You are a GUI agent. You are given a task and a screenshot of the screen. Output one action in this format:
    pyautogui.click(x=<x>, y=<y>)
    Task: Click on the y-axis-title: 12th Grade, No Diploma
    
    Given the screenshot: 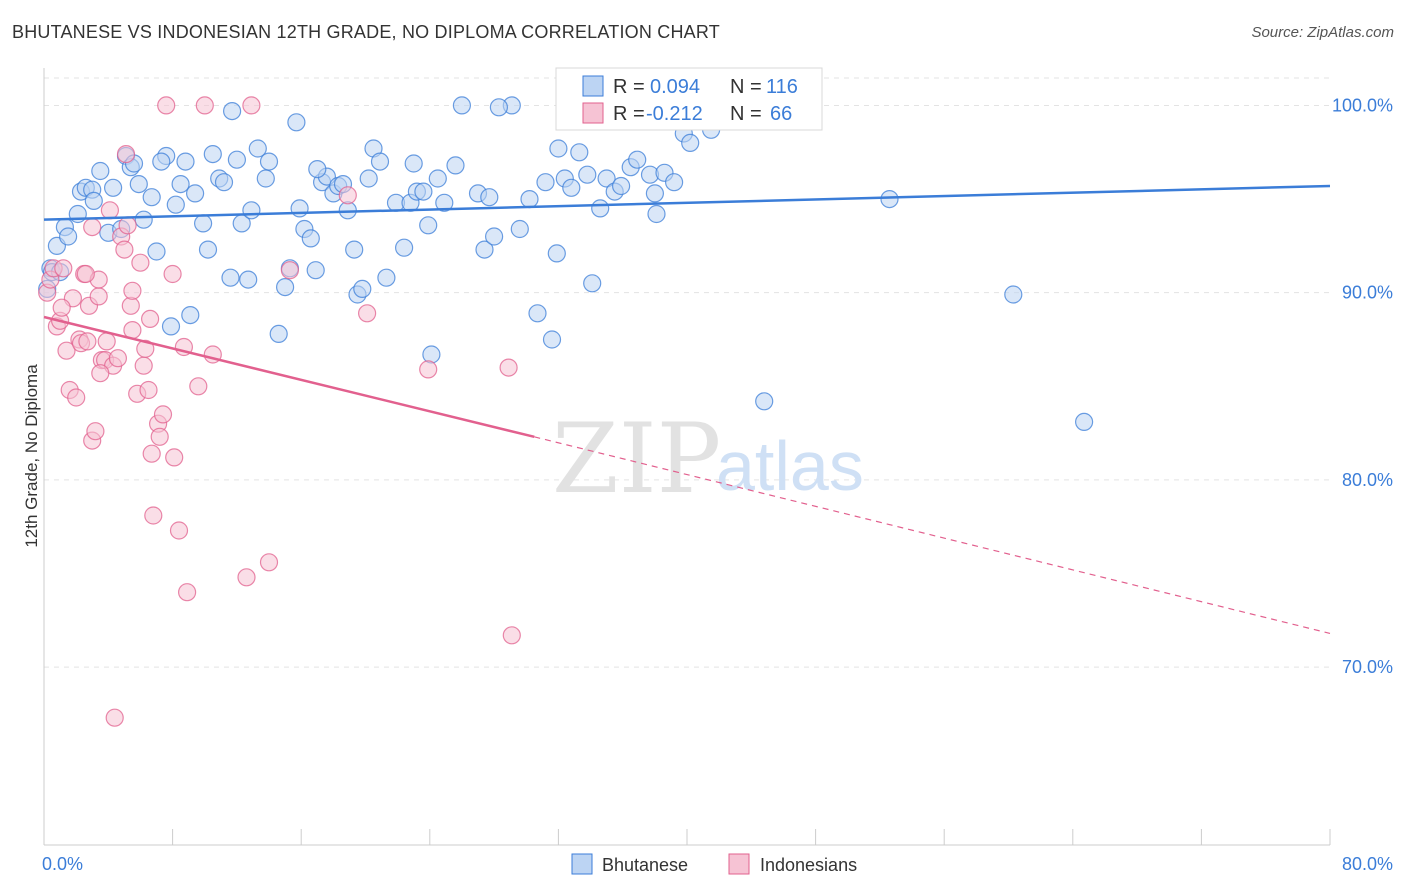 What is the action you would take?
    pyautogui.click(x=31, y=456)
    